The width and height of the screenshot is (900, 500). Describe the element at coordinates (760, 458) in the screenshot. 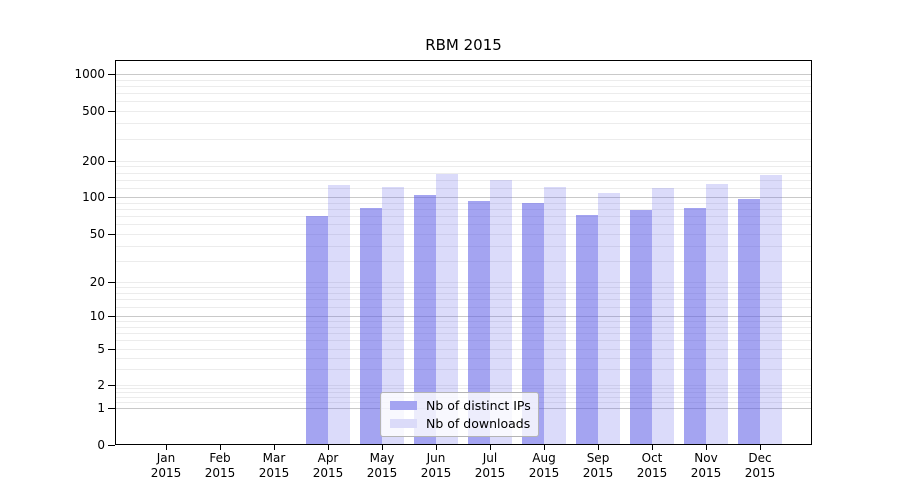

I see `x-tick-month: Dec` at that location.